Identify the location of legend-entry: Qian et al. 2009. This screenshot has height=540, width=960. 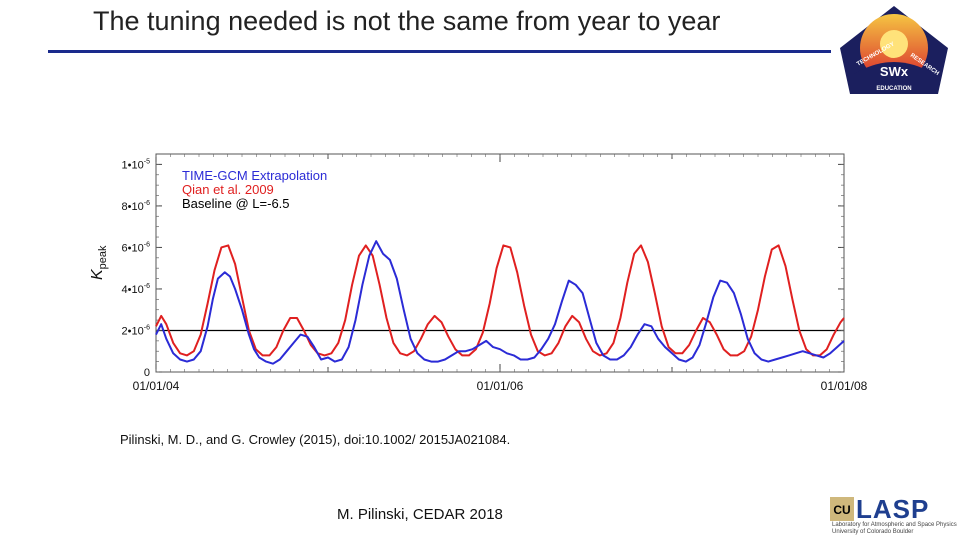
(228, 189).